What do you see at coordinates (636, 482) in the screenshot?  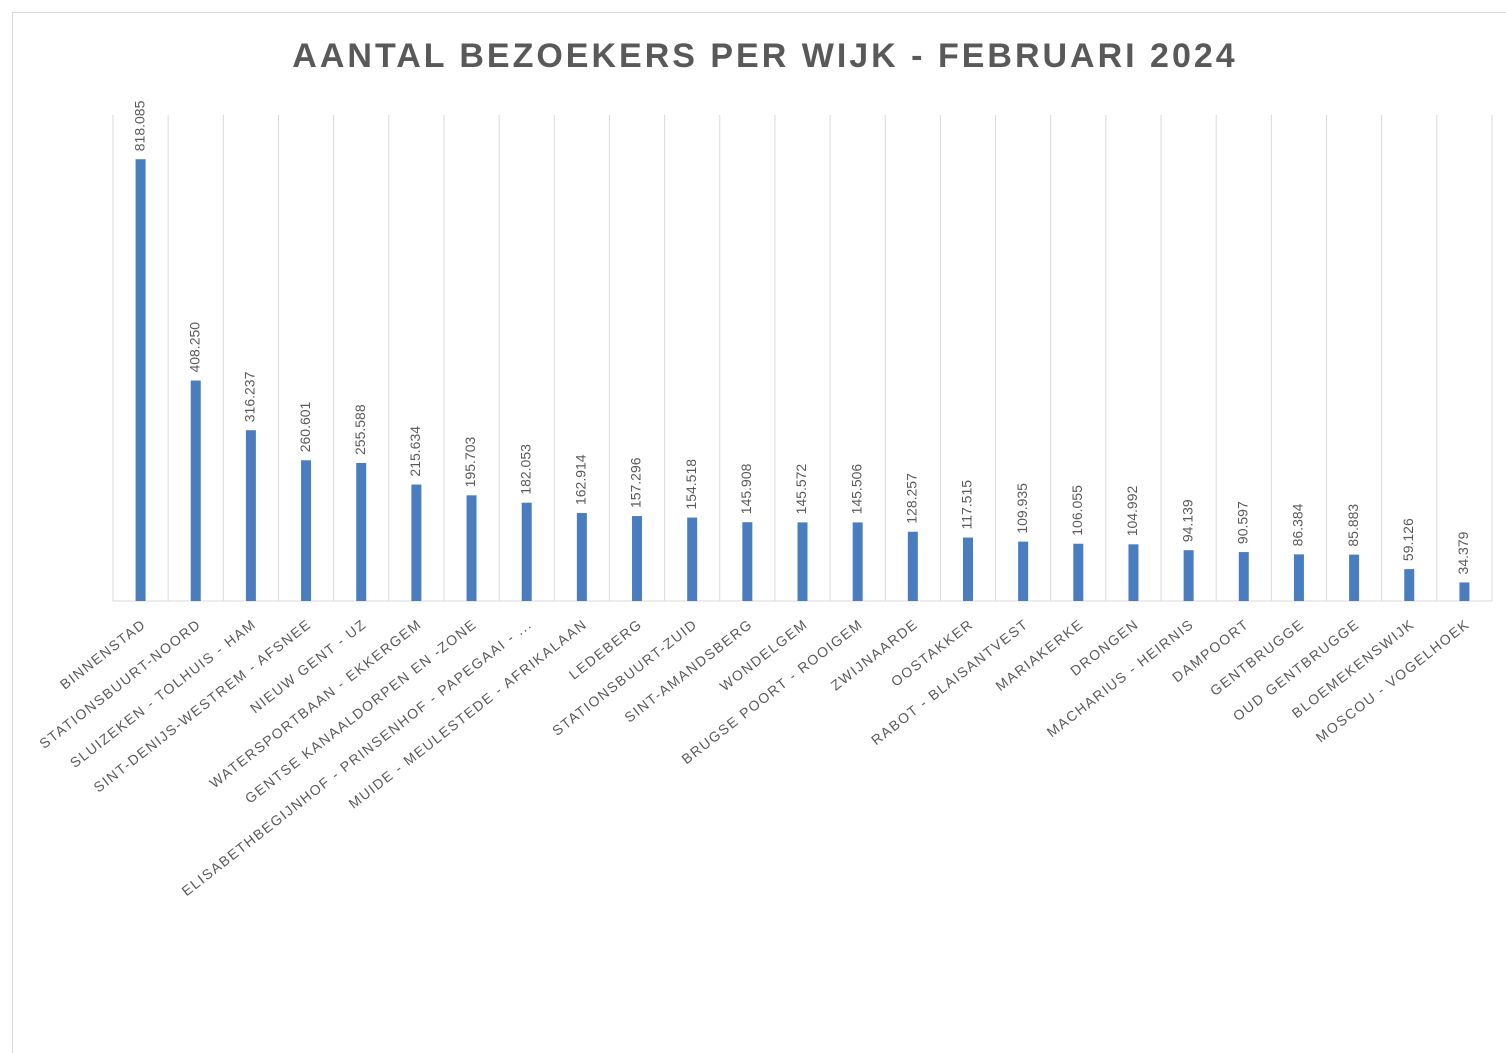 I see `data-label: 157.296` at bounding box center [636, 482].